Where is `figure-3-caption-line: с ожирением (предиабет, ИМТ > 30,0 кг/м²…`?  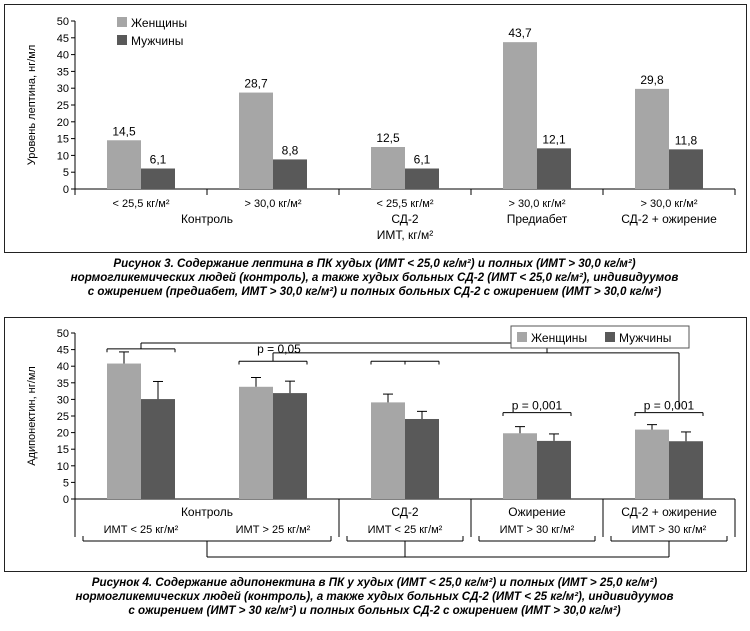
figure-3-caption-line: с ожирением (предиабет, ИМТ > 30,0 кг/м²… is located at coordinates (374, 291).